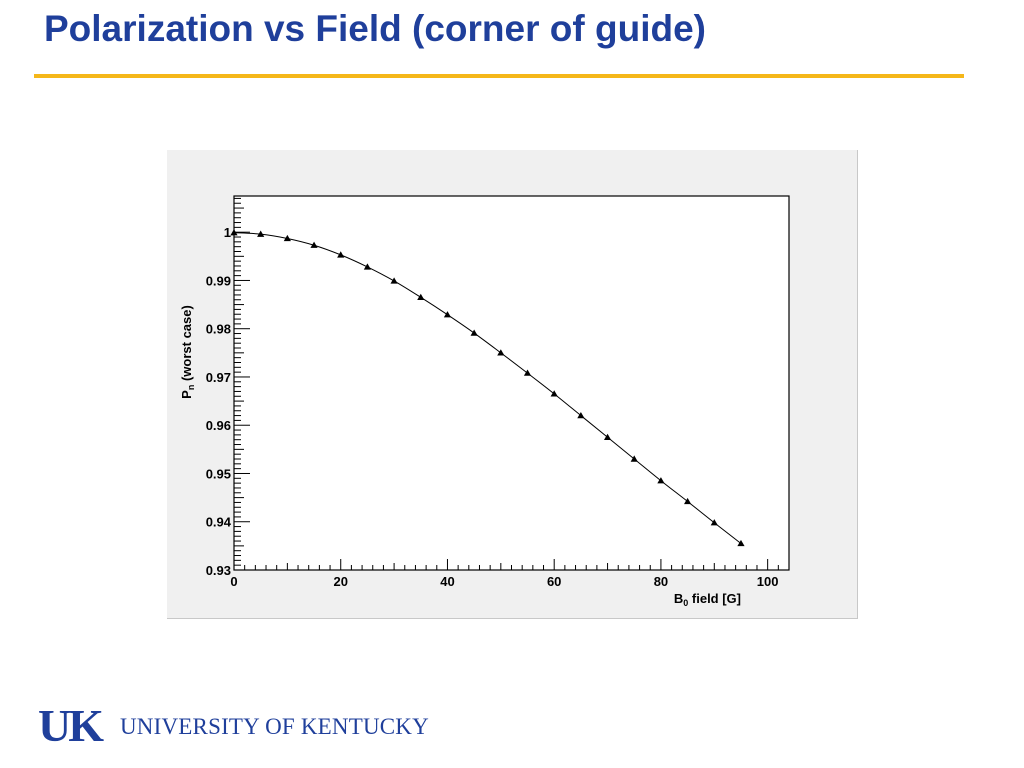  Describe the element at coordinates (685, 603) in the screenshot. I see `x-axis-label-sub: 0` at that location.